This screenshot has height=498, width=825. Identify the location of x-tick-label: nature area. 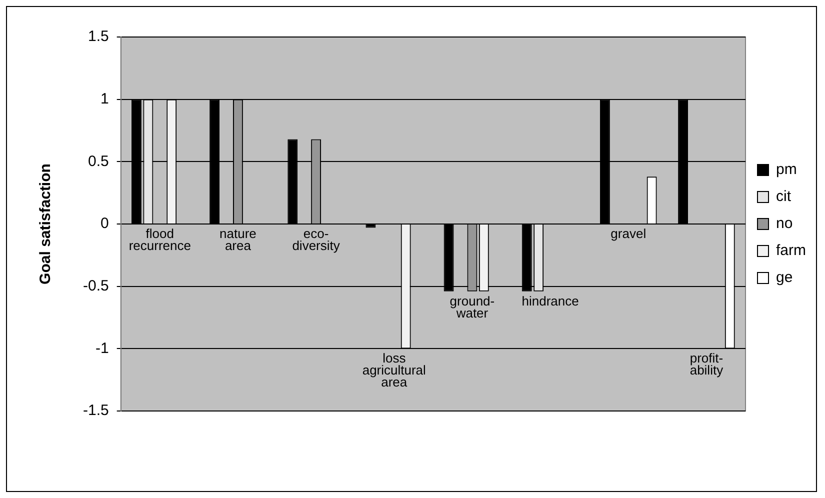
(238, 240).